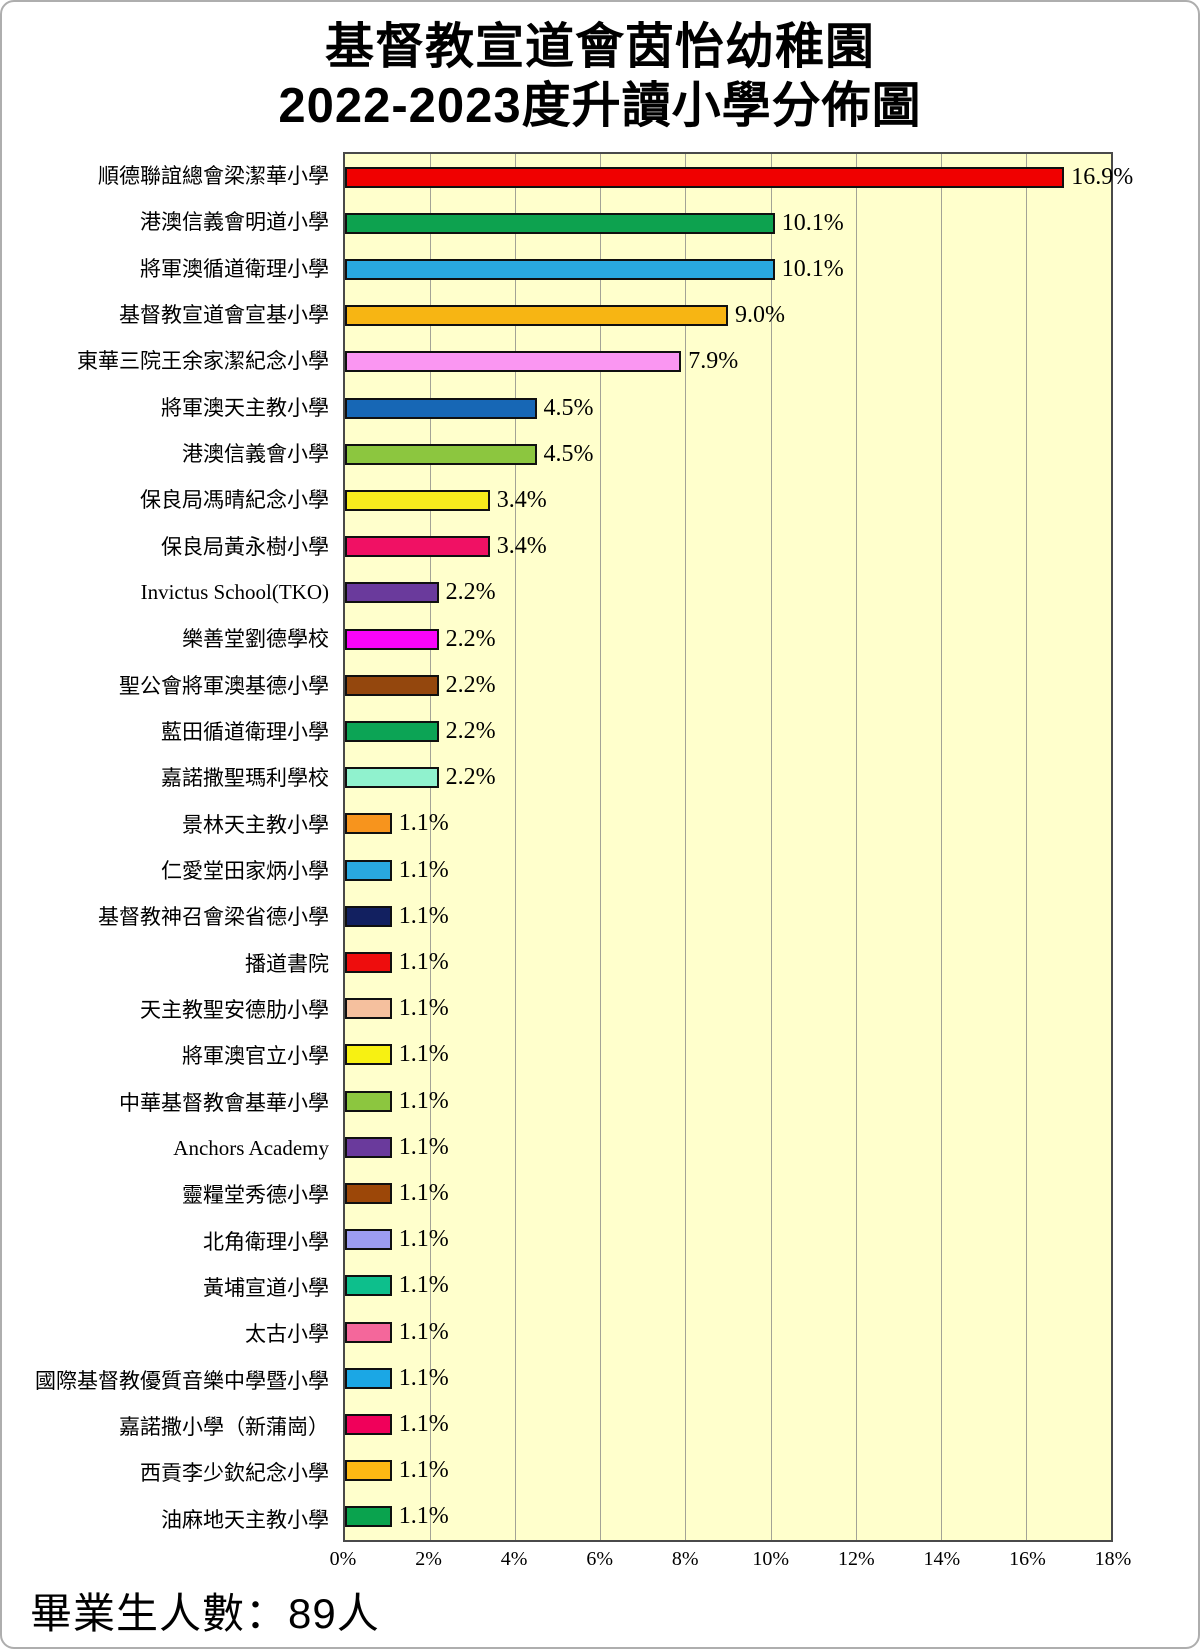 Image resolution: width=1200 pixels, height=1649 pixels. What do you see at coordinates (728, 316) in the screenshot?
I see `bar-row: 9.0%` at bounding box center [728, 316].